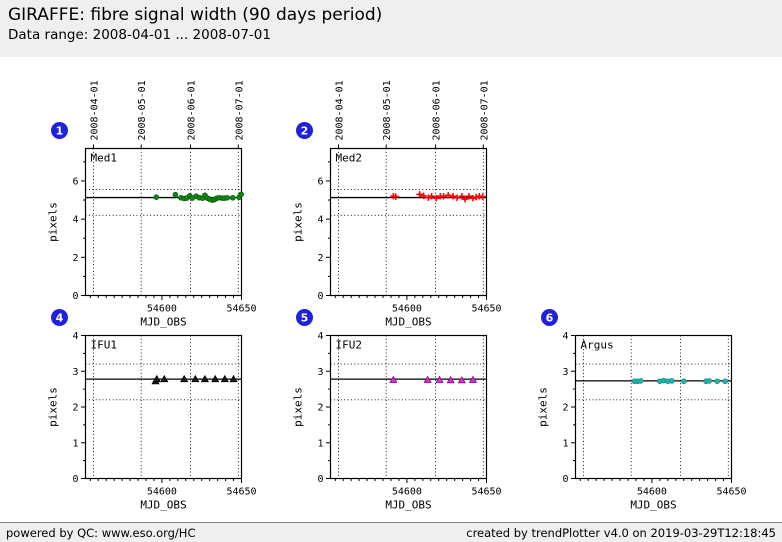  What do you see at coordinates (94, 110) in the screenshot?
I see `date-tick-label: 2008-04-01` at bounding box center [94, 110].